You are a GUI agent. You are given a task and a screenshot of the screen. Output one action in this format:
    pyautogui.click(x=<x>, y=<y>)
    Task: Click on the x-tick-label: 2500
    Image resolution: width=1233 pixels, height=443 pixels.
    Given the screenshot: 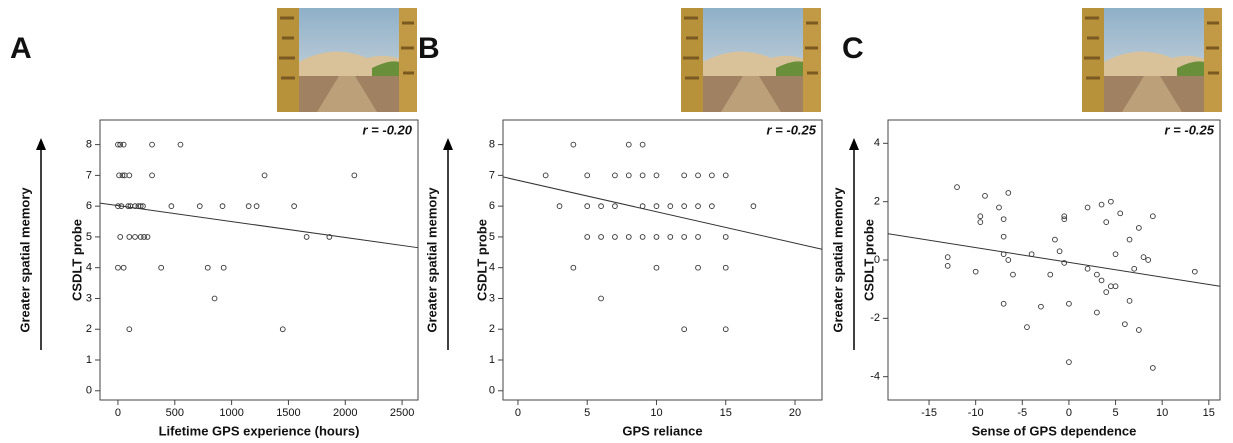 What is the action you would take?
    pyautogui.click(x=402, y=413)
    